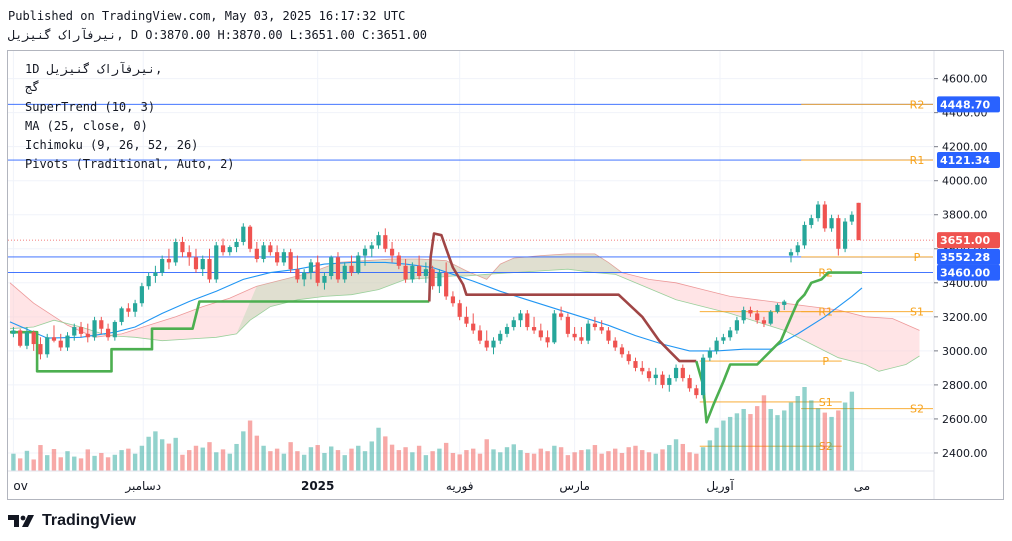 The image size is (1012, 541). What do you see at coordinates (965, 317) in the screenshot?
I see `price-tick-label: 3200.00` at bounding box center [965, 317].